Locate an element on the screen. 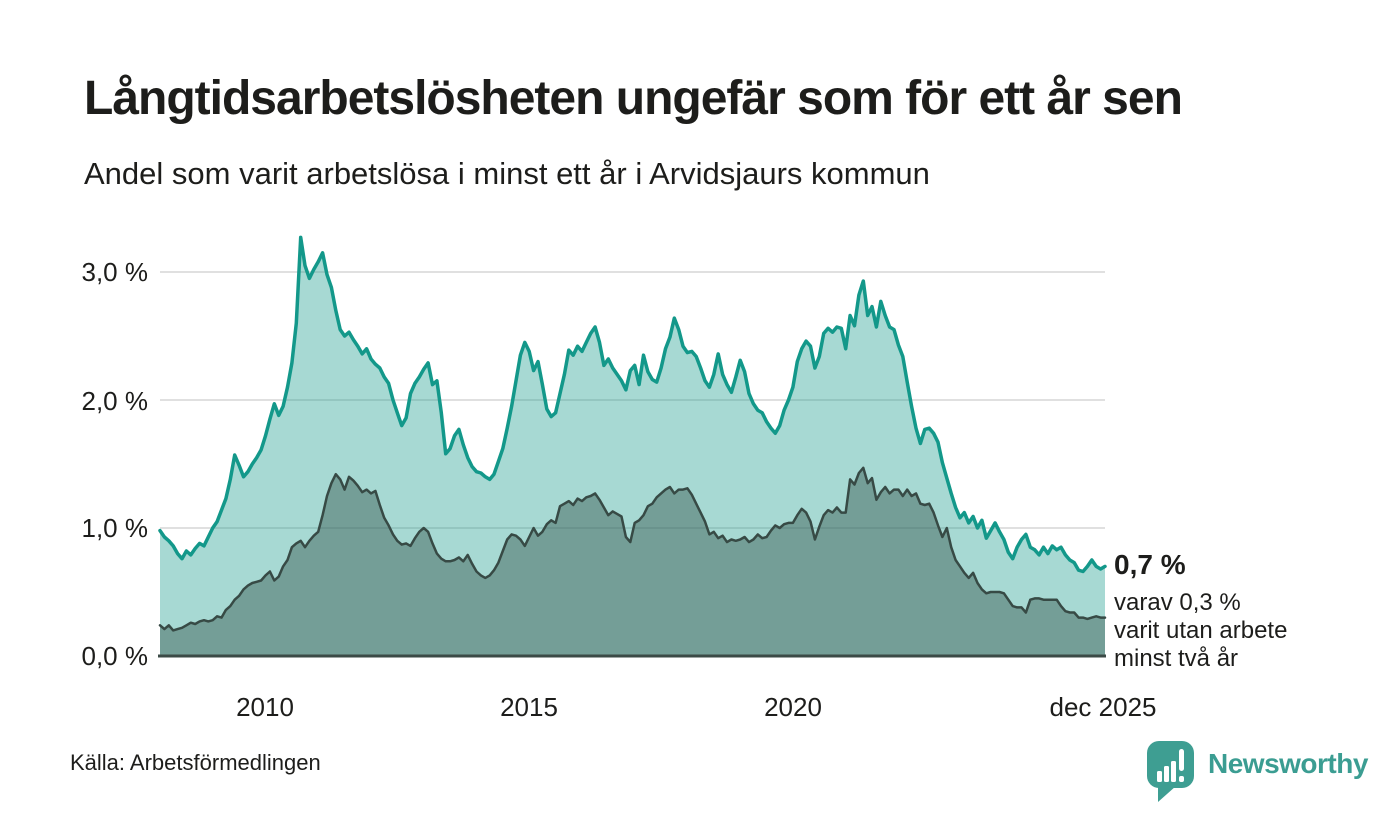 Image resolution: width=1400 pixels, height=840 pixels. brand-wordmark: Newsworthy is located at coordinates (1288, 763).